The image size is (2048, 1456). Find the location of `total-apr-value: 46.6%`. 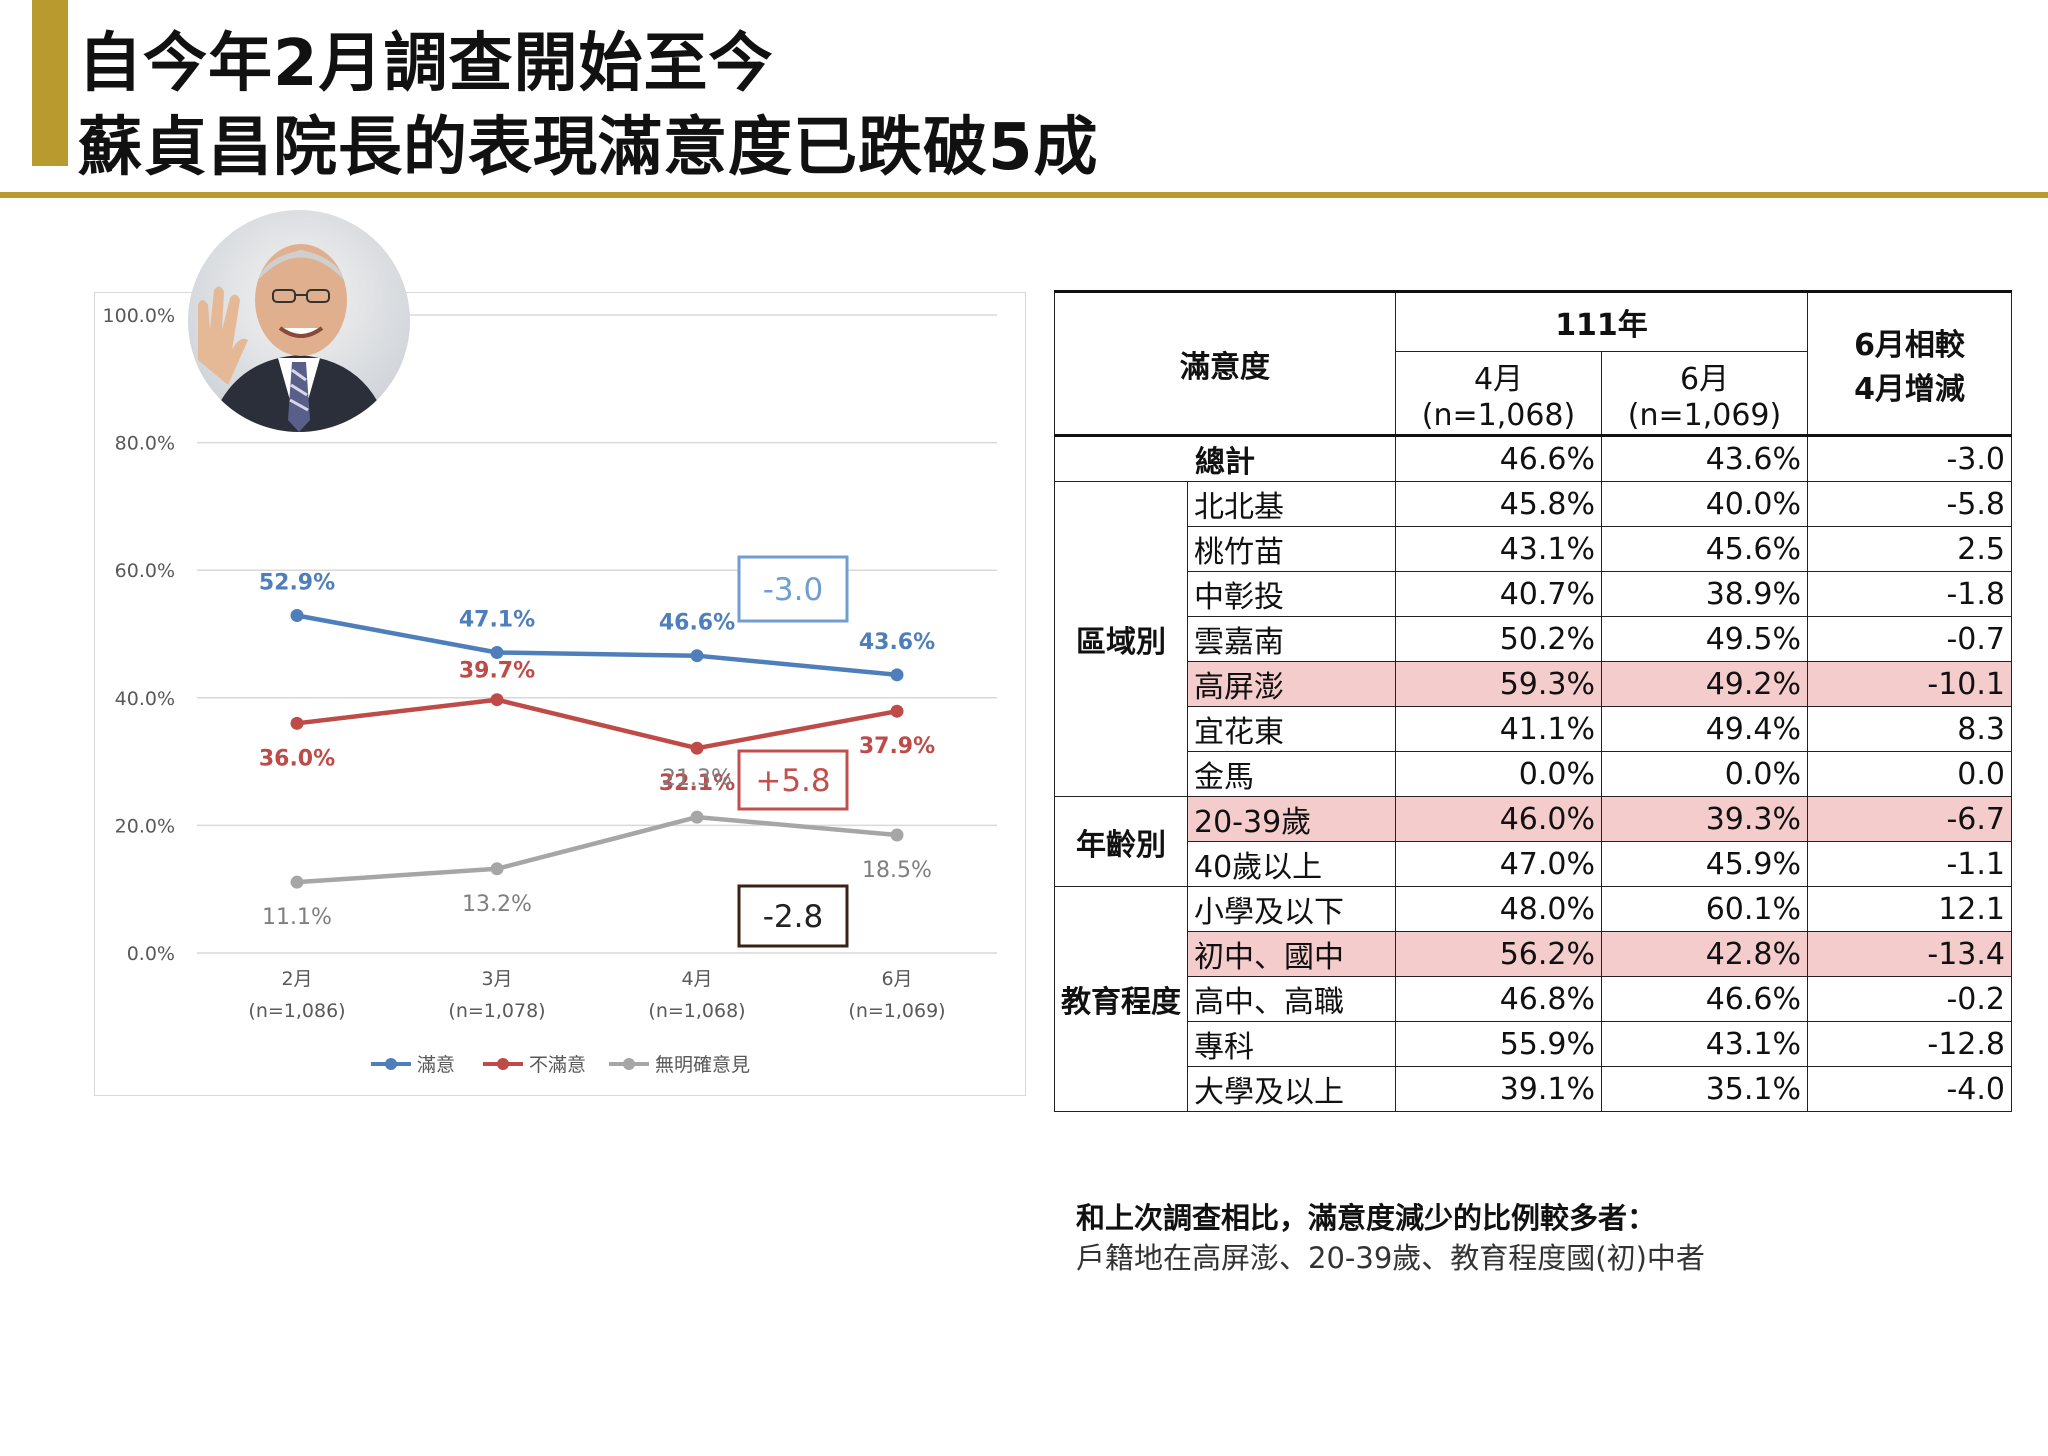

total-apr-value: 46.6% is located at coordinates (1498, 458).